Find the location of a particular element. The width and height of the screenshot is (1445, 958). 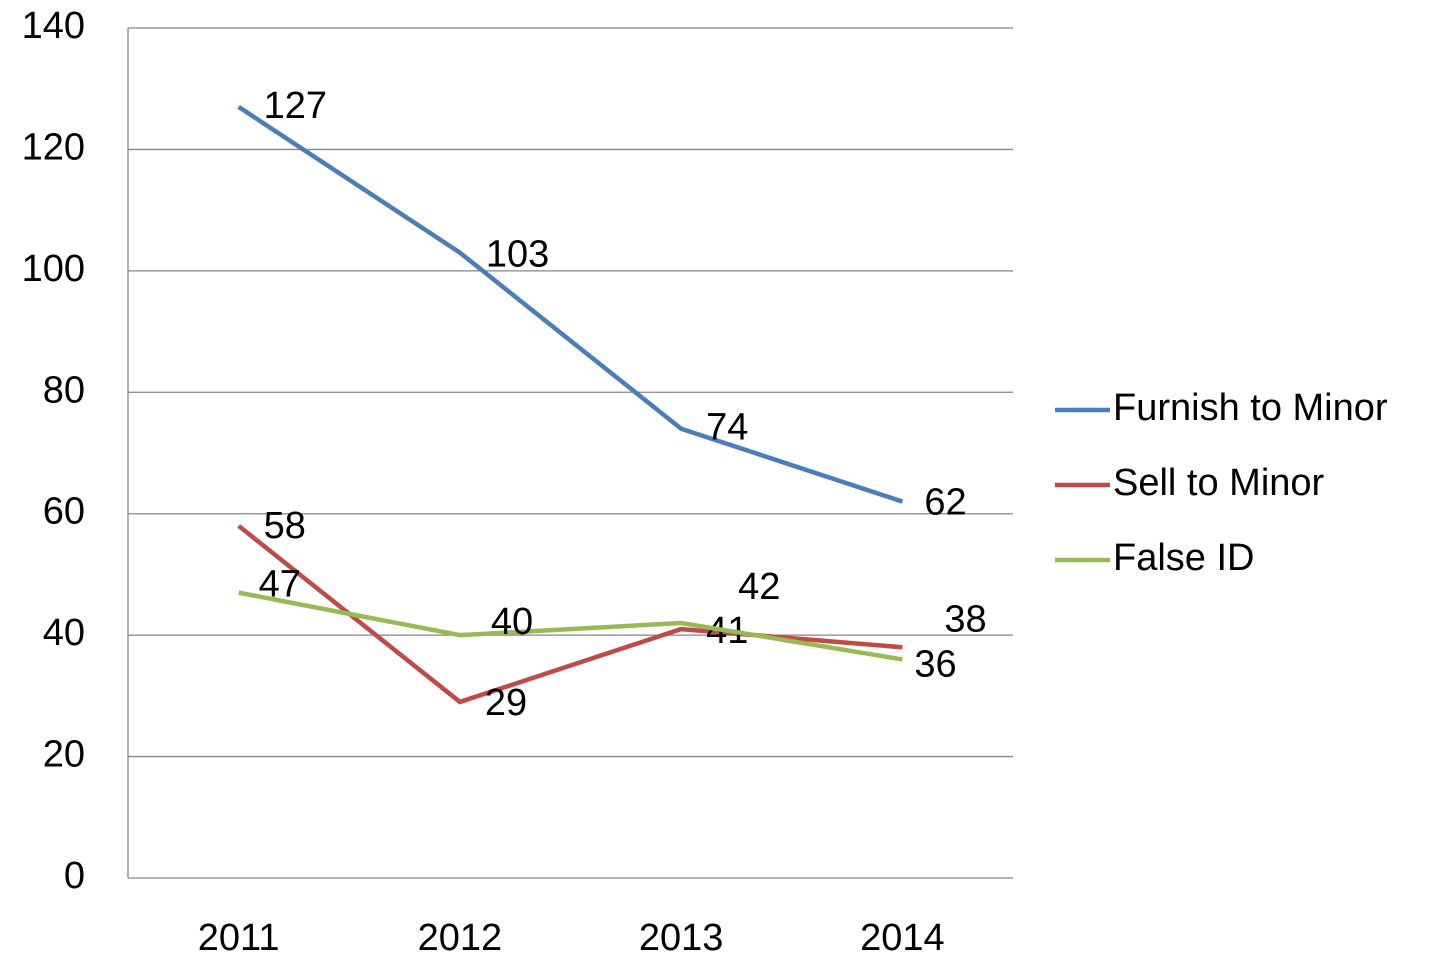

data-label: 36 is located at coordinates (935, 664).